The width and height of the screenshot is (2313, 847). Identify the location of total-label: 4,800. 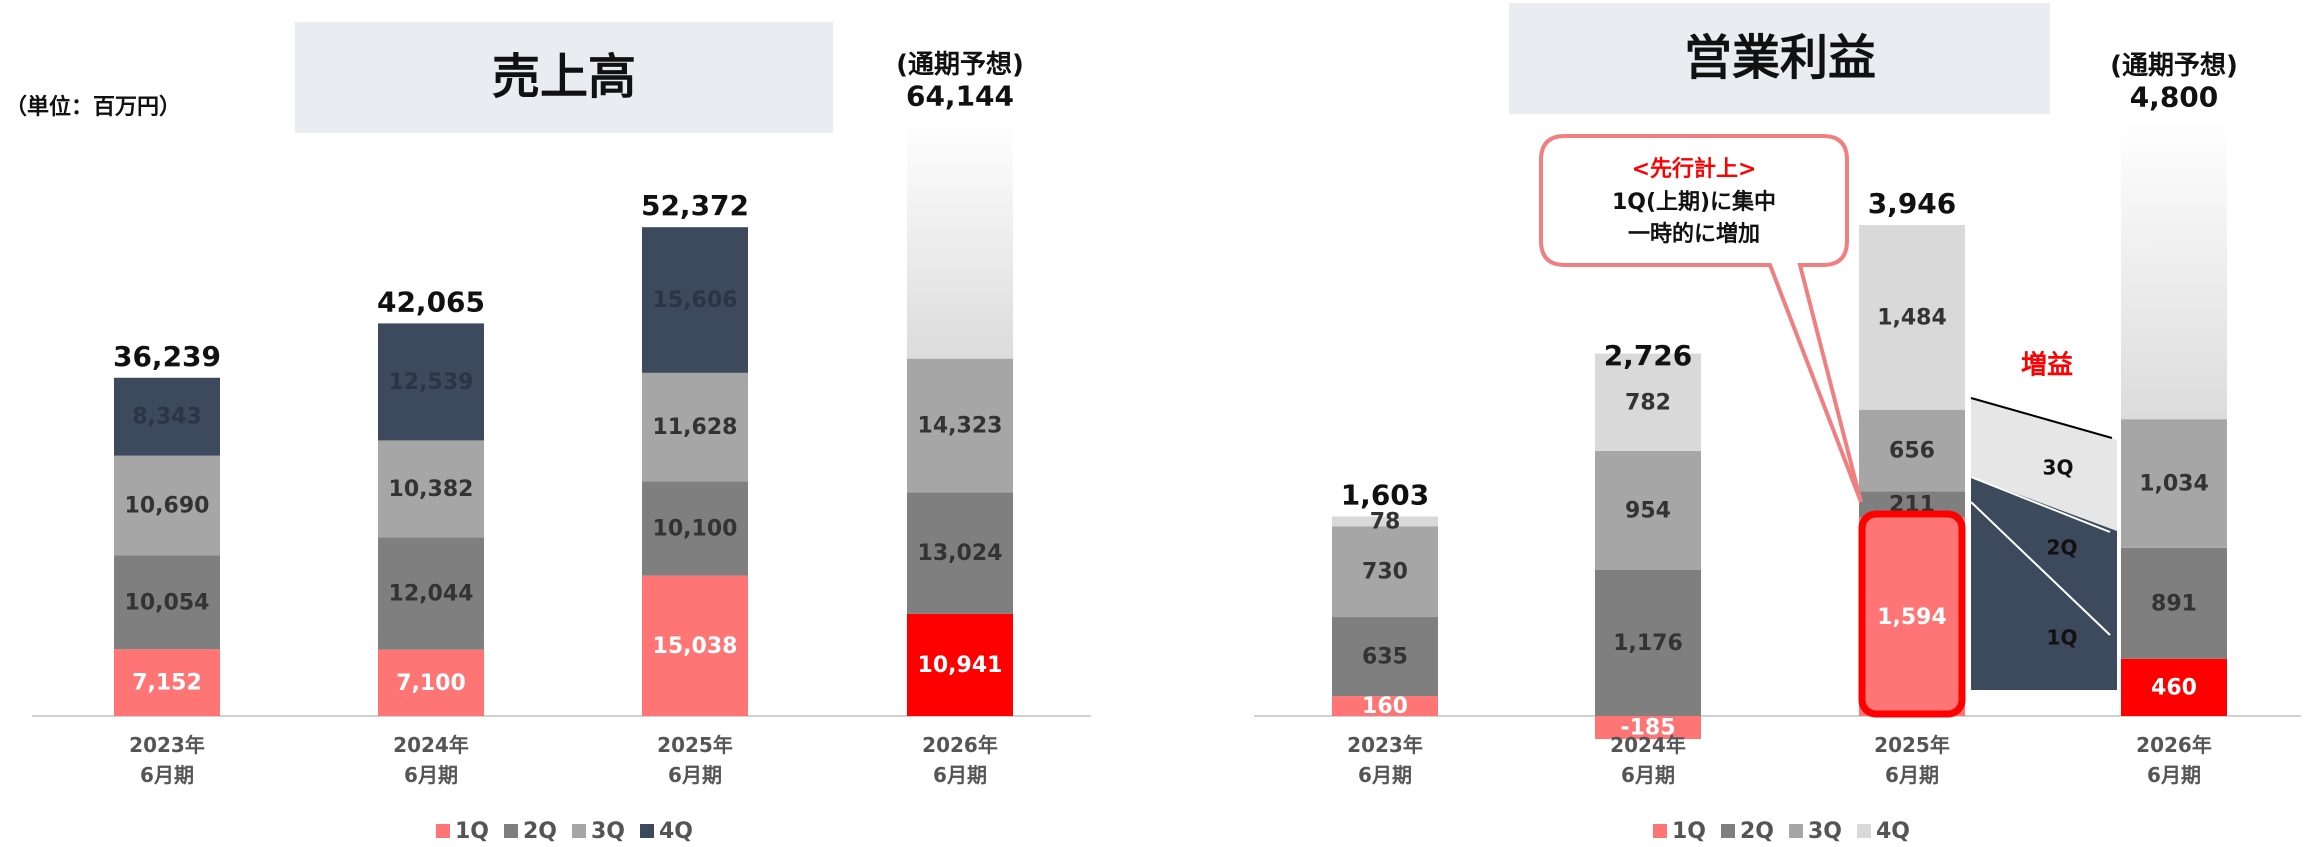
(2174, 97).